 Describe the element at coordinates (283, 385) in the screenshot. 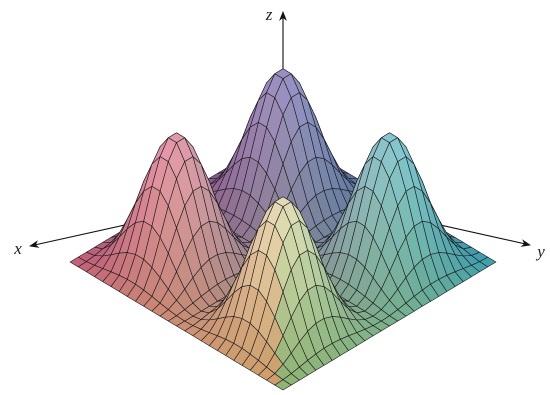

I see `surface-patch` at that location.